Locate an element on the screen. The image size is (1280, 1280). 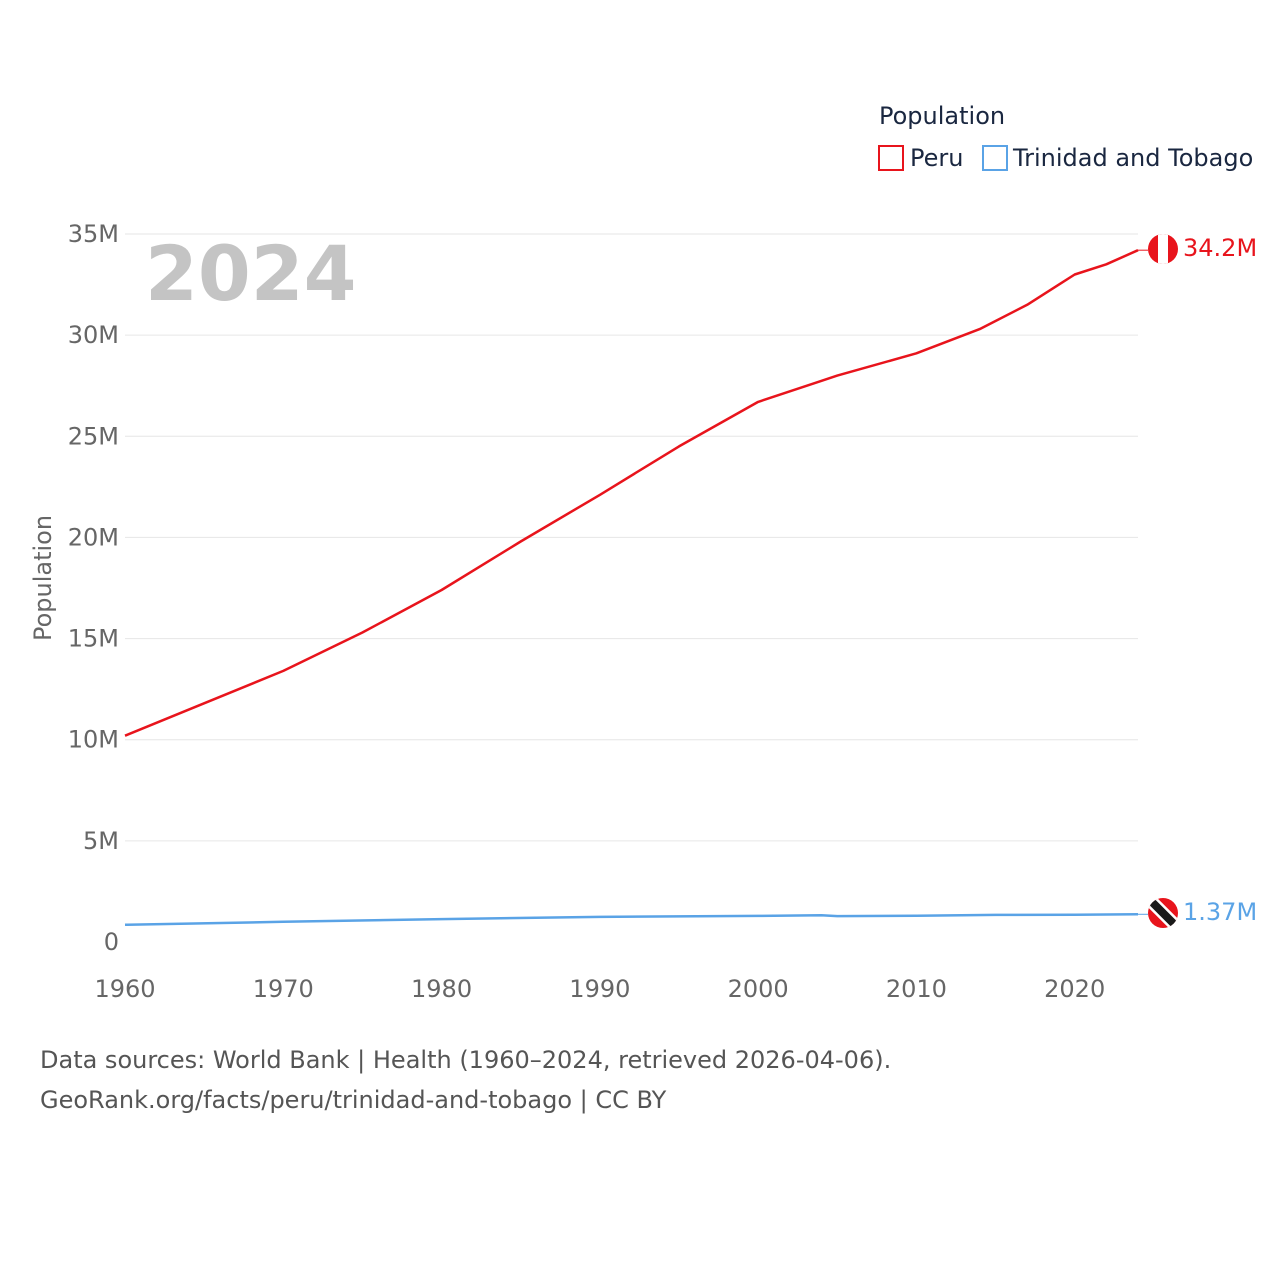
y-axis-ticks: 0 5M 10M 15M 20M 25M 30M 35M is located at coordinates (93, 588).